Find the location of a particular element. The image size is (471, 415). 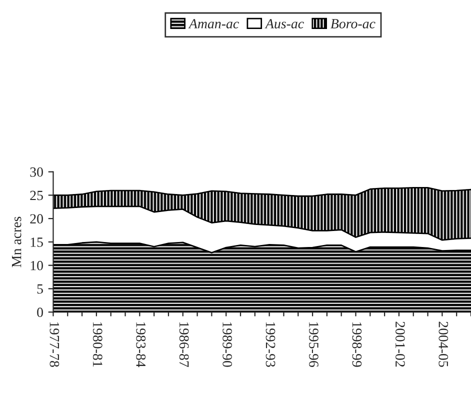

x-tick-label: 1995-96 is located at coordinates (313, 344).